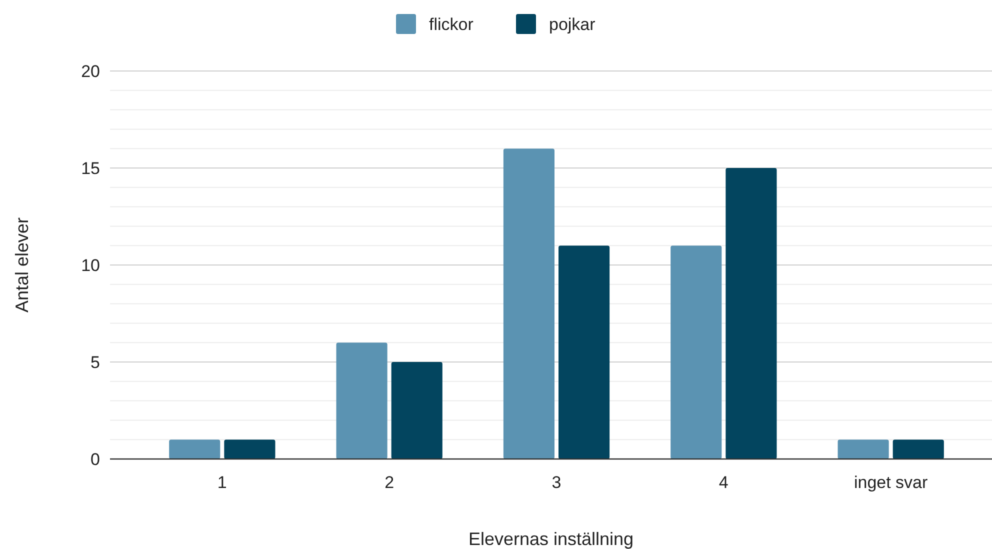 Image resolution: width=992 pixels, height=549 pixels. What do you see at coordinates (222, 482) in the screenshot?
I see `x-tick-label: 1` at bounding box center [222, 482].